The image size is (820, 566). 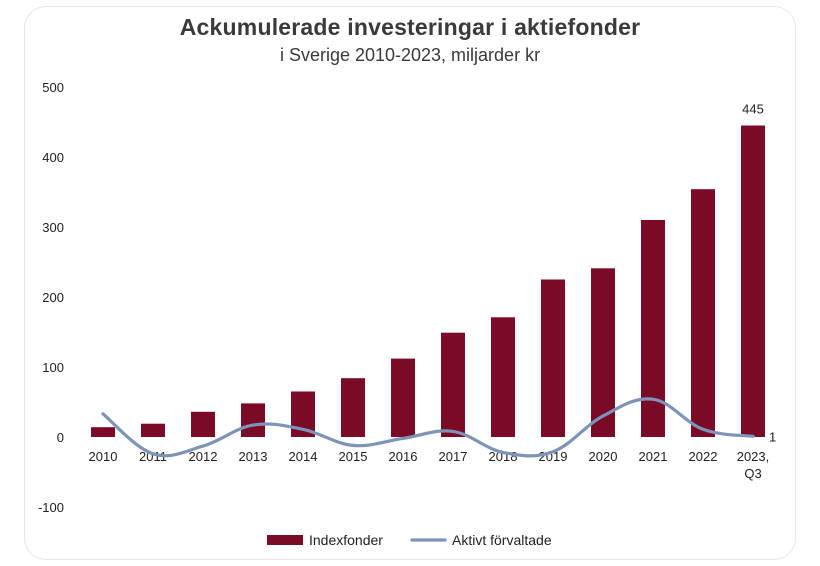 I want to click on x-tick-label: 2017, so click(x=453, y=456).